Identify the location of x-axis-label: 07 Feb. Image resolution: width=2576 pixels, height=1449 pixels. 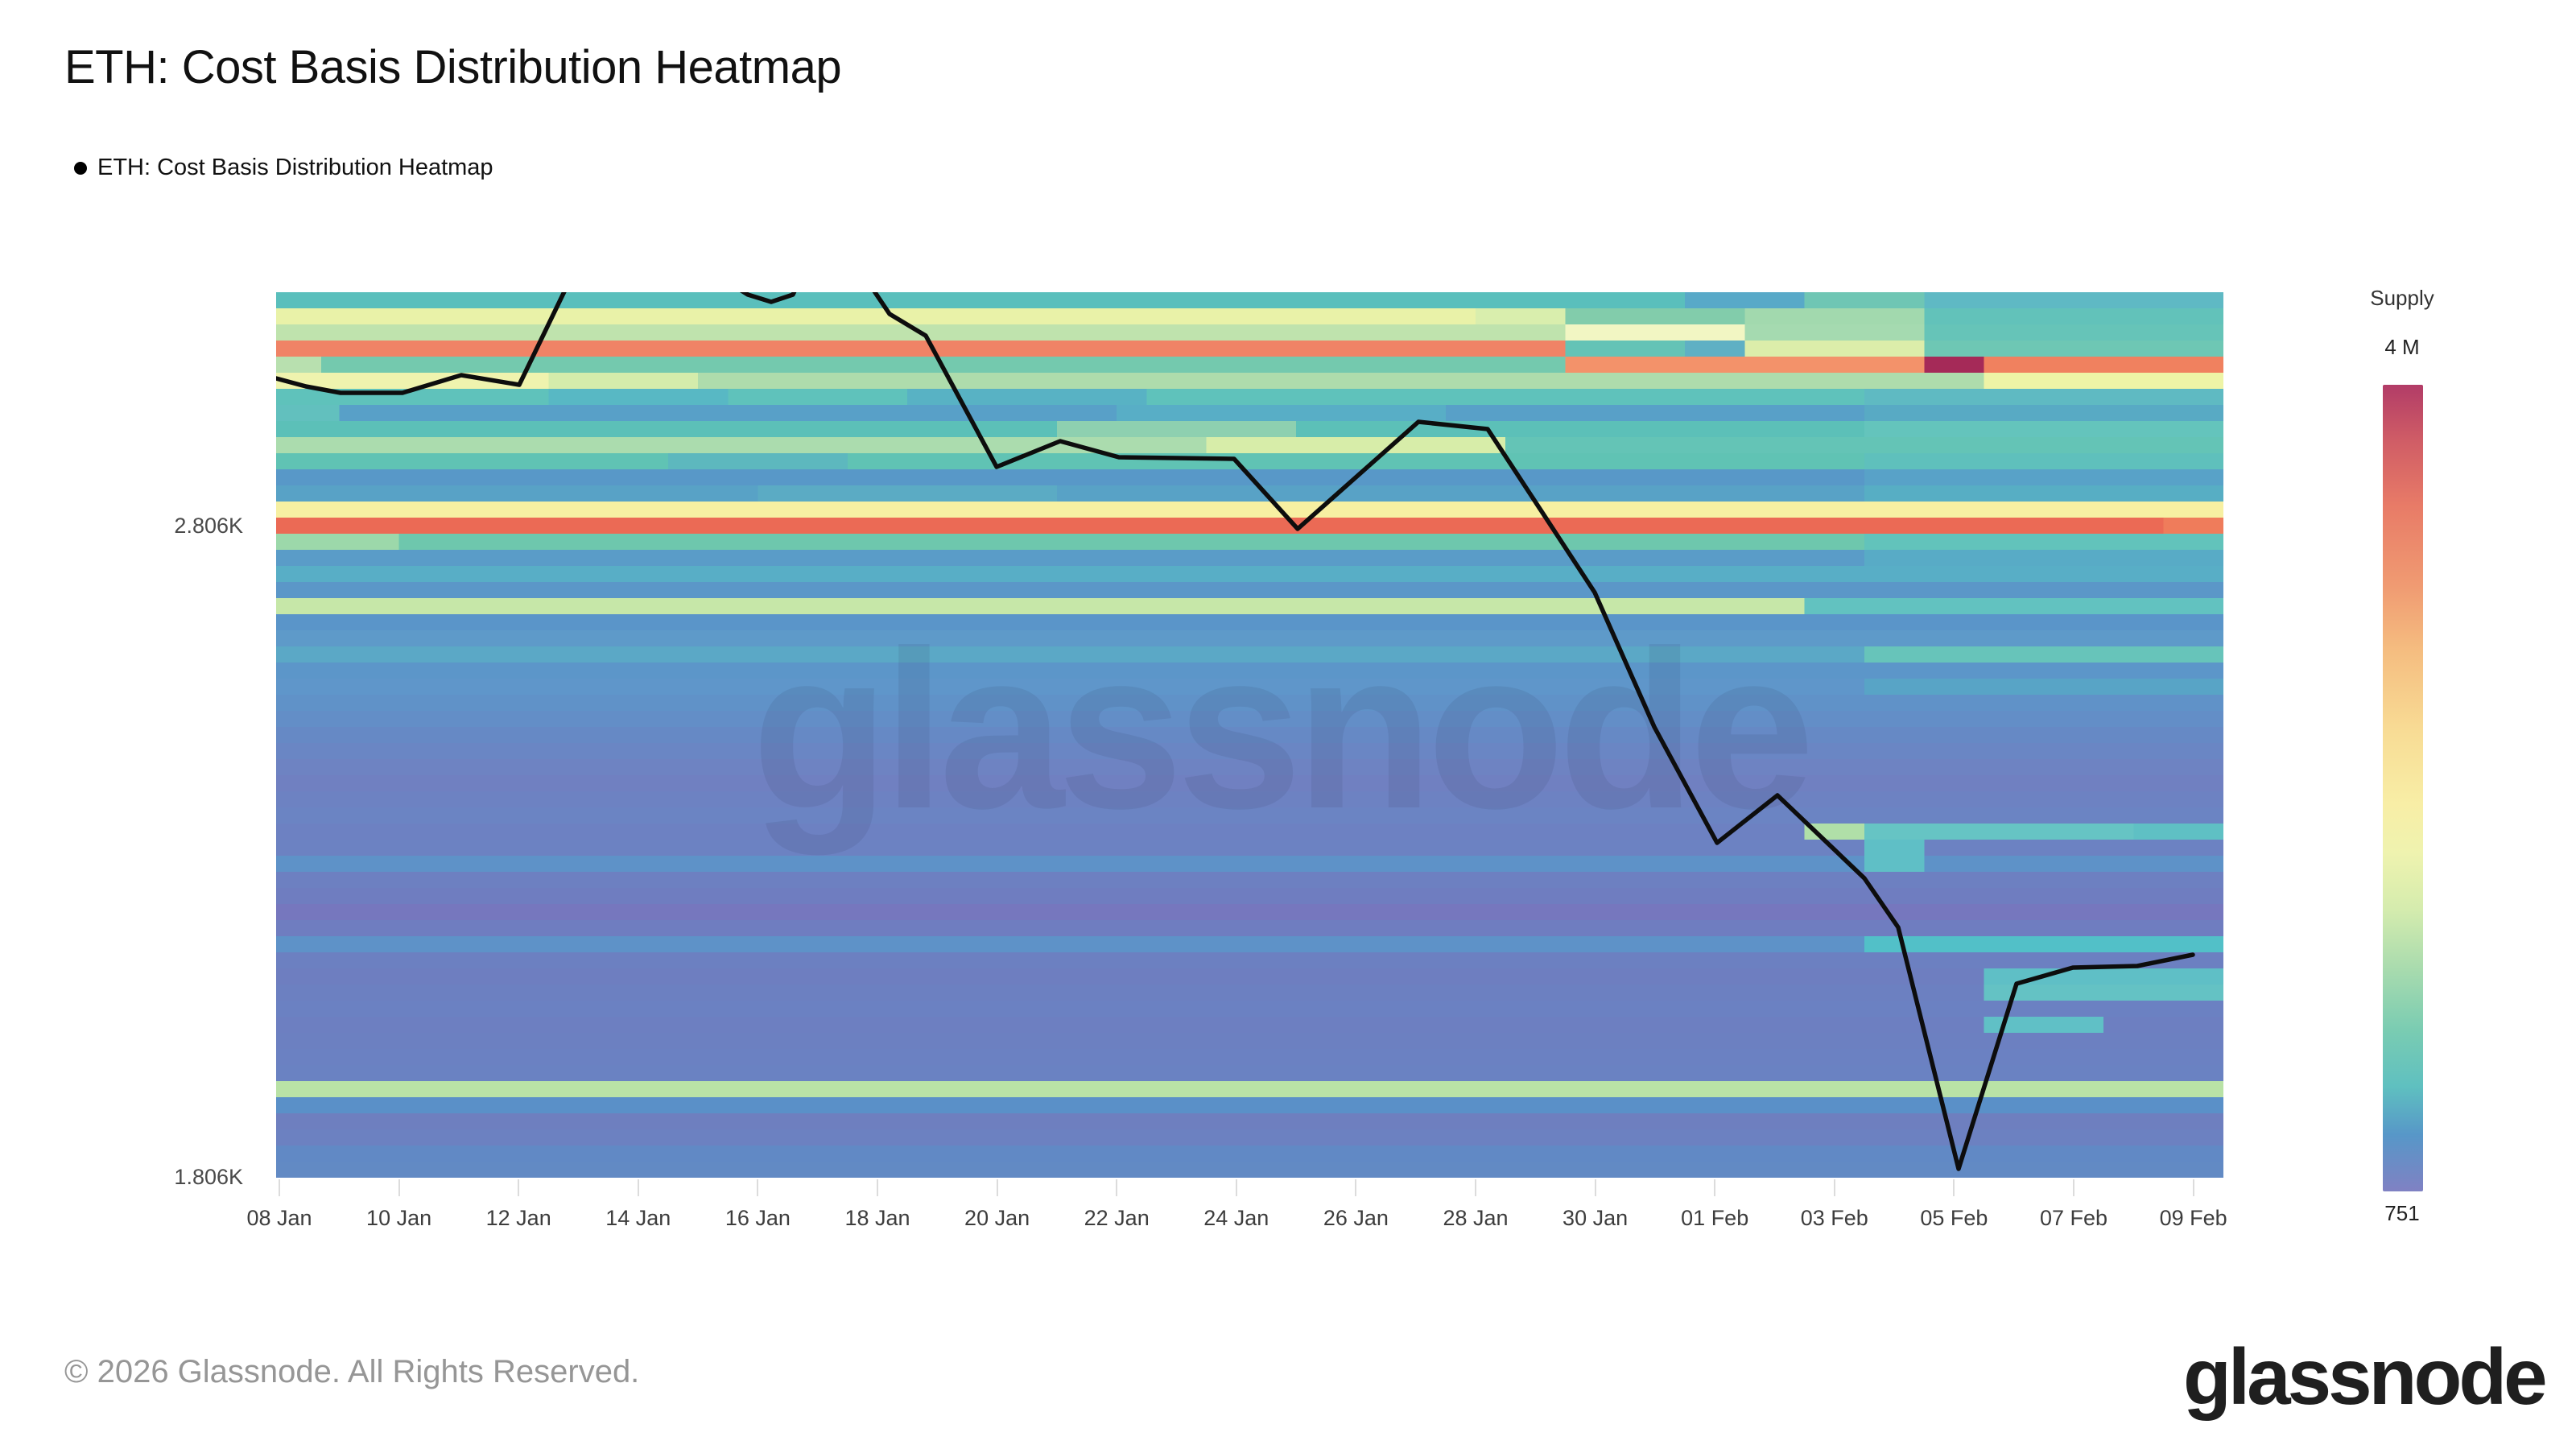
(2073, 1218).